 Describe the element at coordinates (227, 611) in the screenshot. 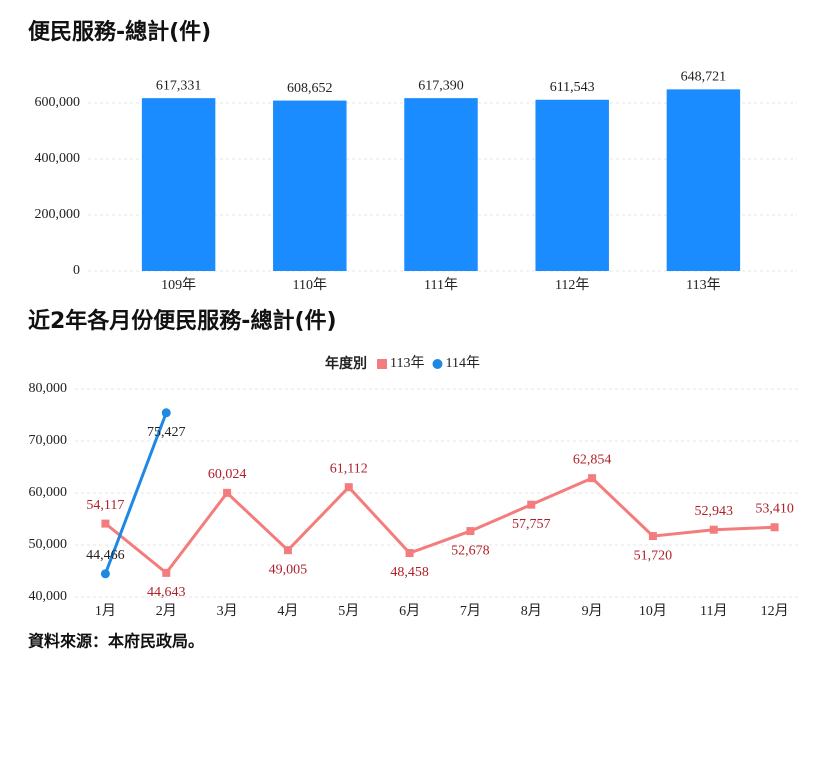

I see `x-tick-label: 3月` at that location.